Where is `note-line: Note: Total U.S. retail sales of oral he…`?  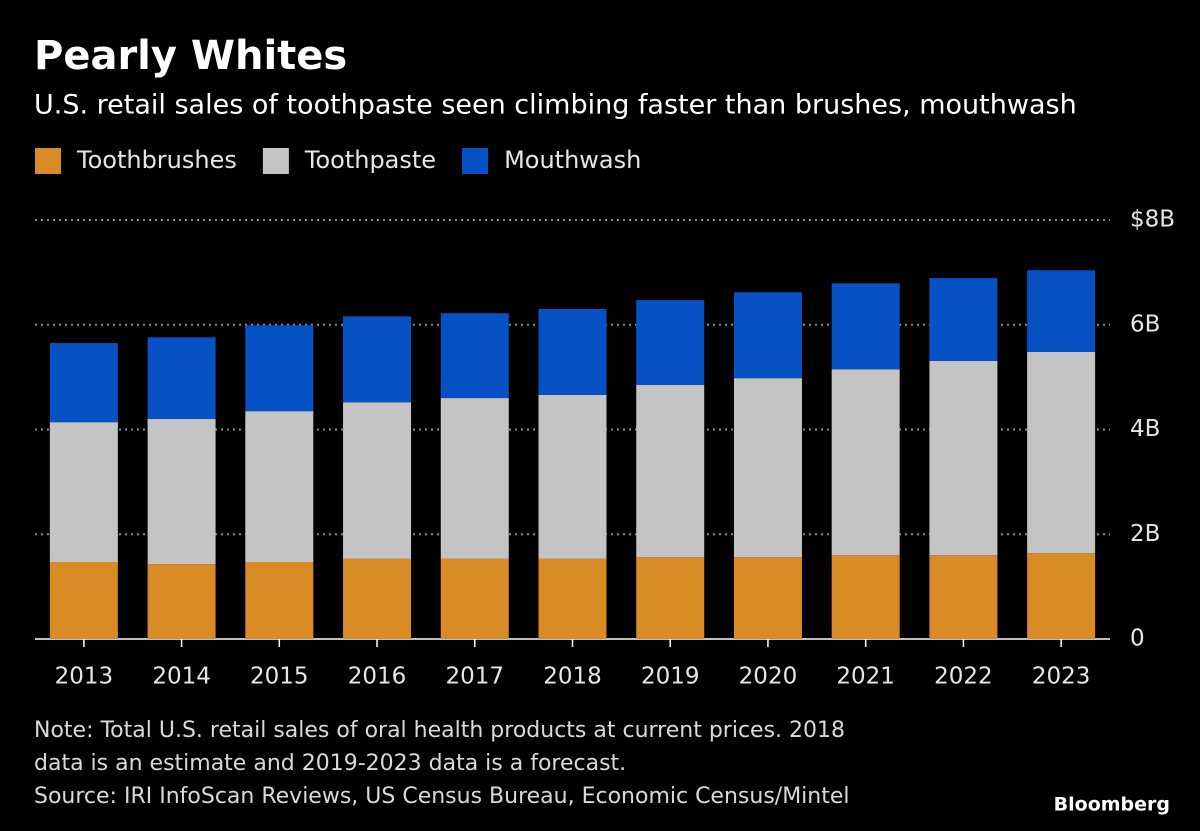 note-line: Note: Total U.S. retail sales of oral he… is located at coordinates (439, 730).